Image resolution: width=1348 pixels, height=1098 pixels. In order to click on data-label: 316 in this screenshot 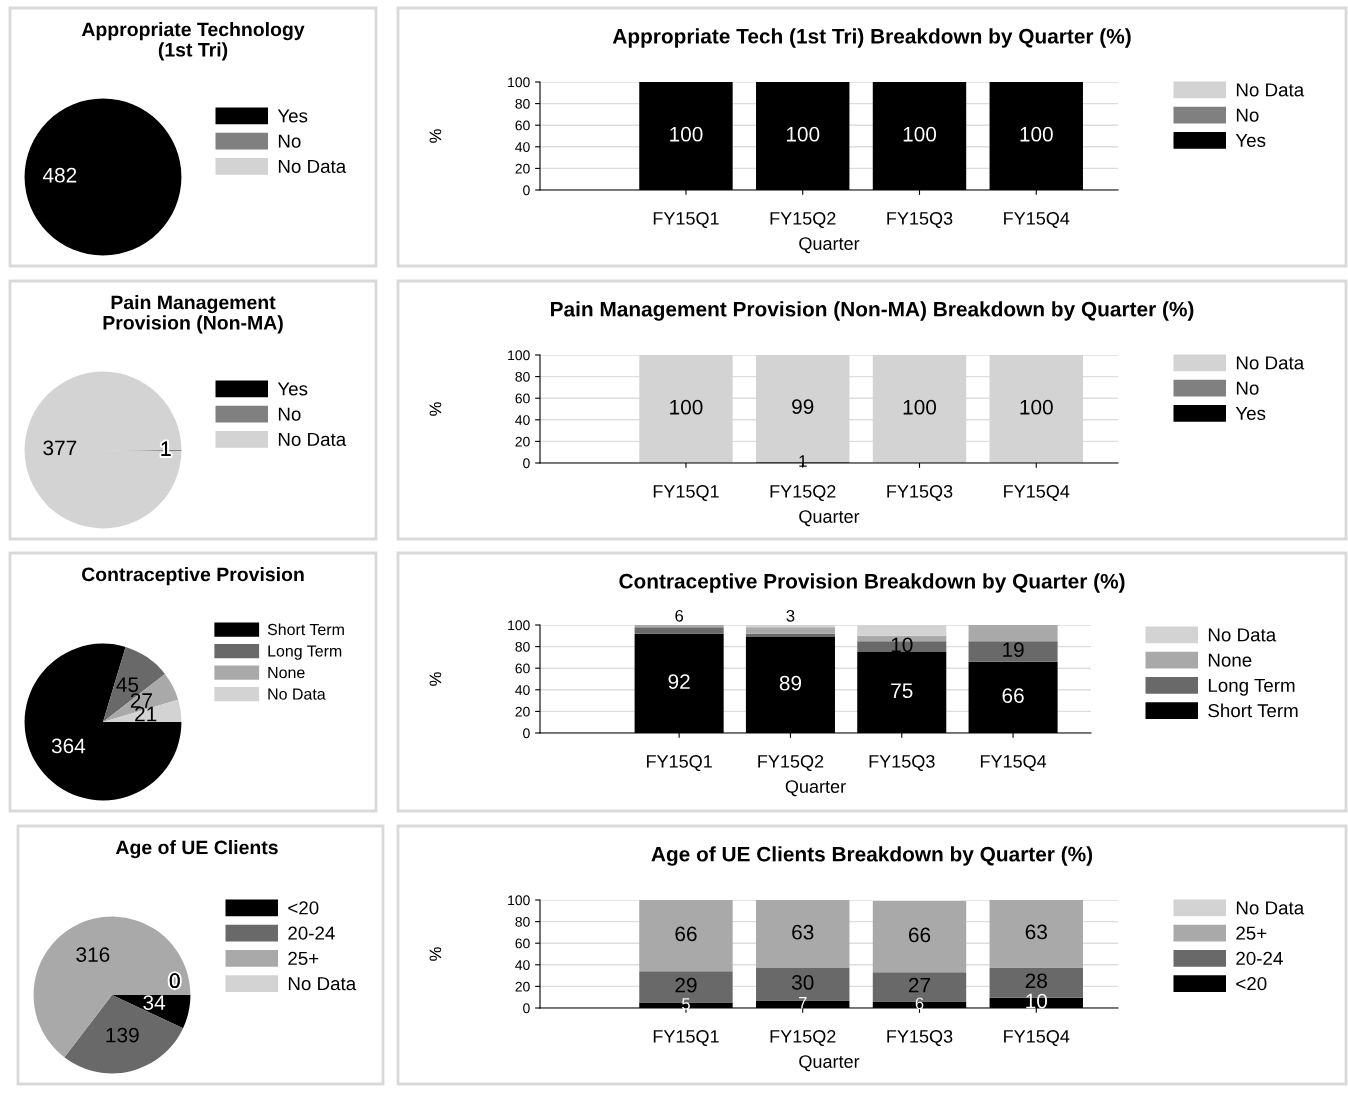, I will do `click(93, 954)`.